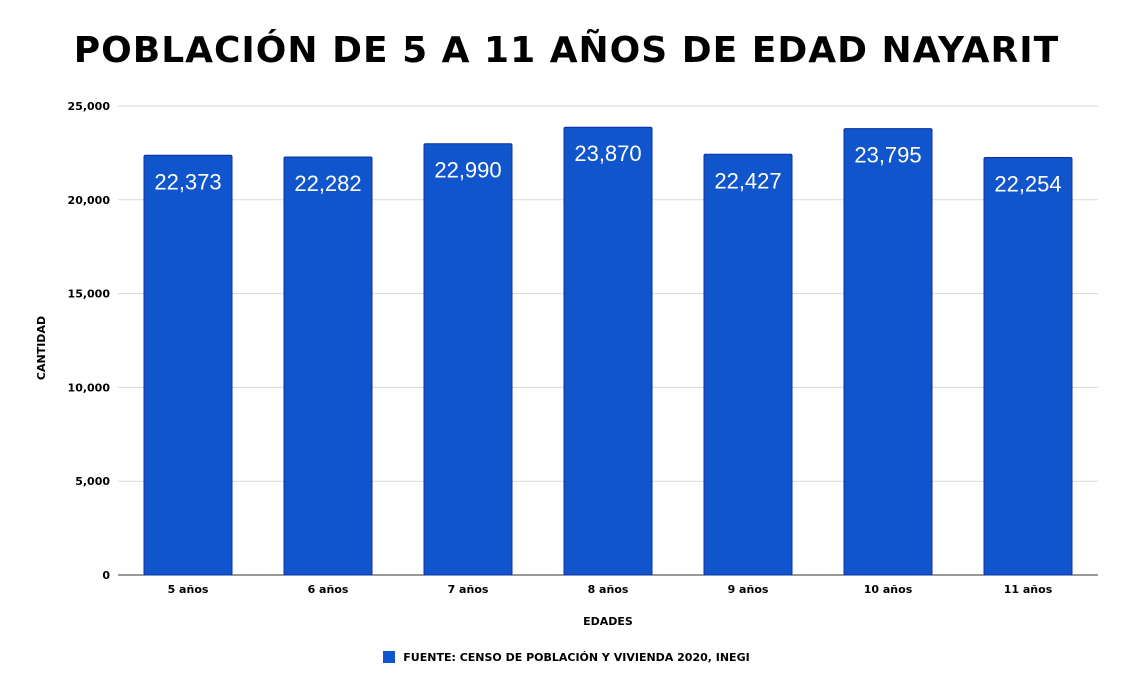  I want to click on x-tick-label: 9 años, so click(748, 589).